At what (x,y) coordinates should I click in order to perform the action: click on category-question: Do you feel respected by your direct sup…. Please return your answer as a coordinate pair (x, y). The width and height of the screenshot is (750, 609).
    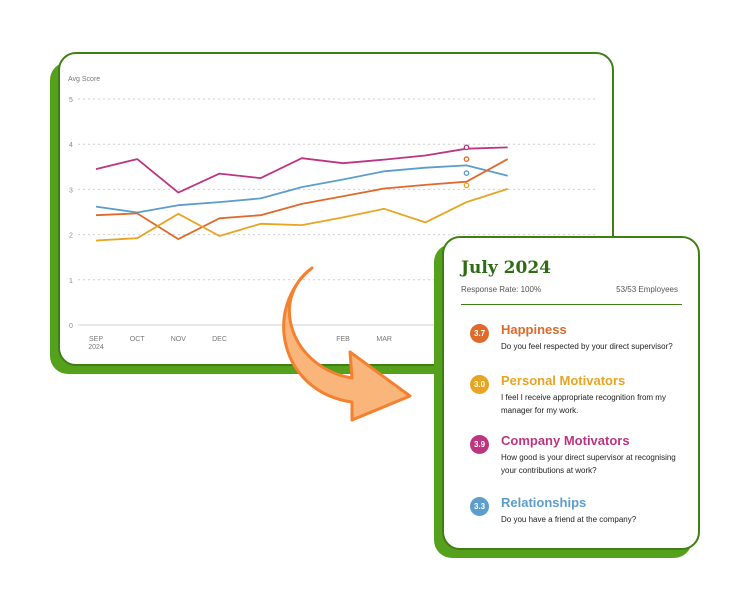
    Looking at the image, I should click on (587, 346).